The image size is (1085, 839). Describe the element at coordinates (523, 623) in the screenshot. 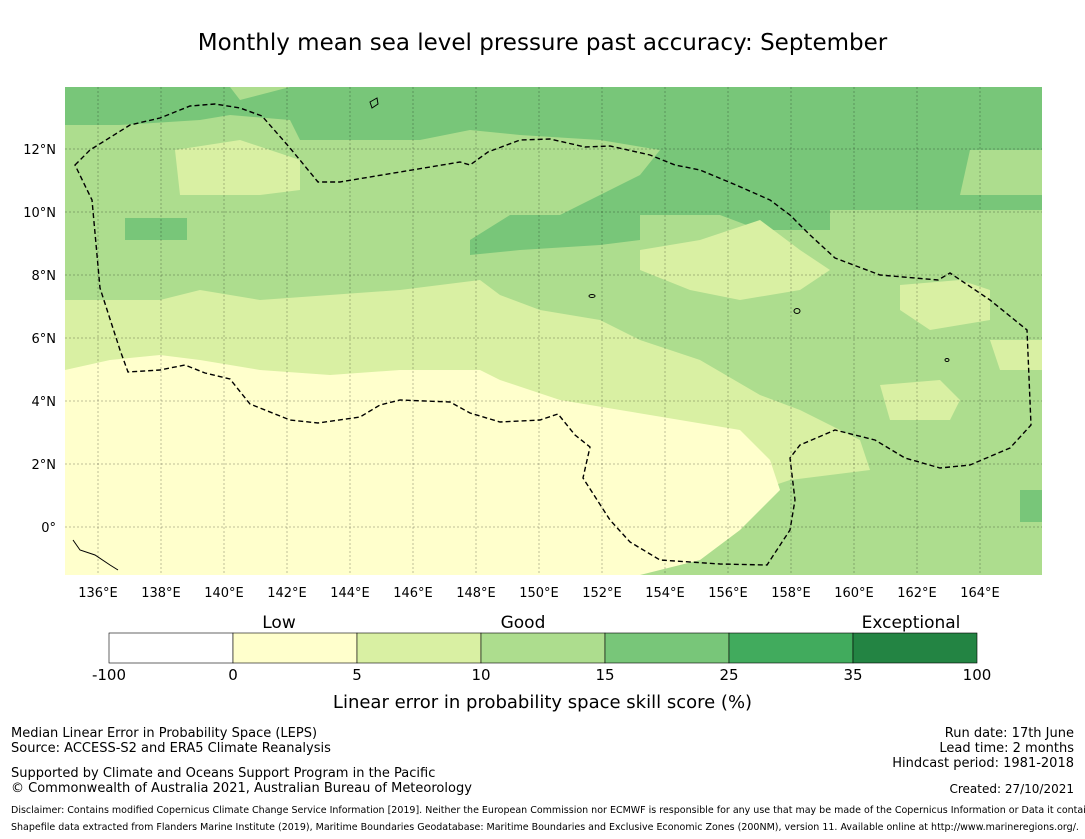

I see `colorbar-category-good: Good` at that location.